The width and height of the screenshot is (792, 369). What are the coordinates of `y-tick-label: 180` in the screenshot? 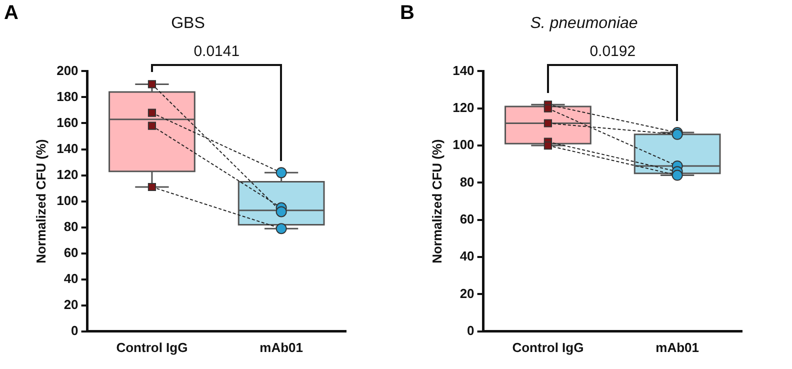 It's located at (67, 96).